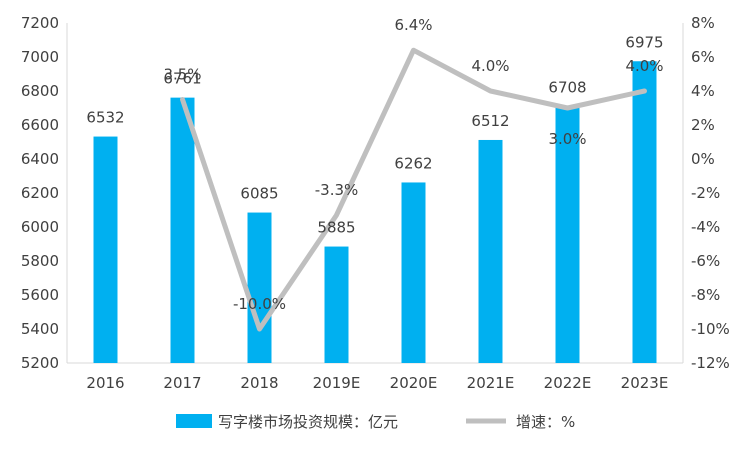  I want to click on line-value-label: -10.0%, so click(259, 304).